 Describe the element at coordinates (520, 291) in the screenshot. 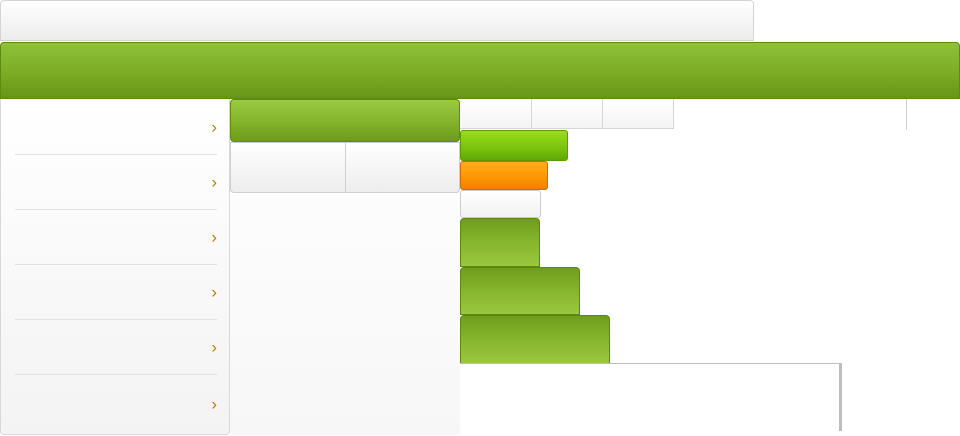

I see `green-button-medium` at that location.